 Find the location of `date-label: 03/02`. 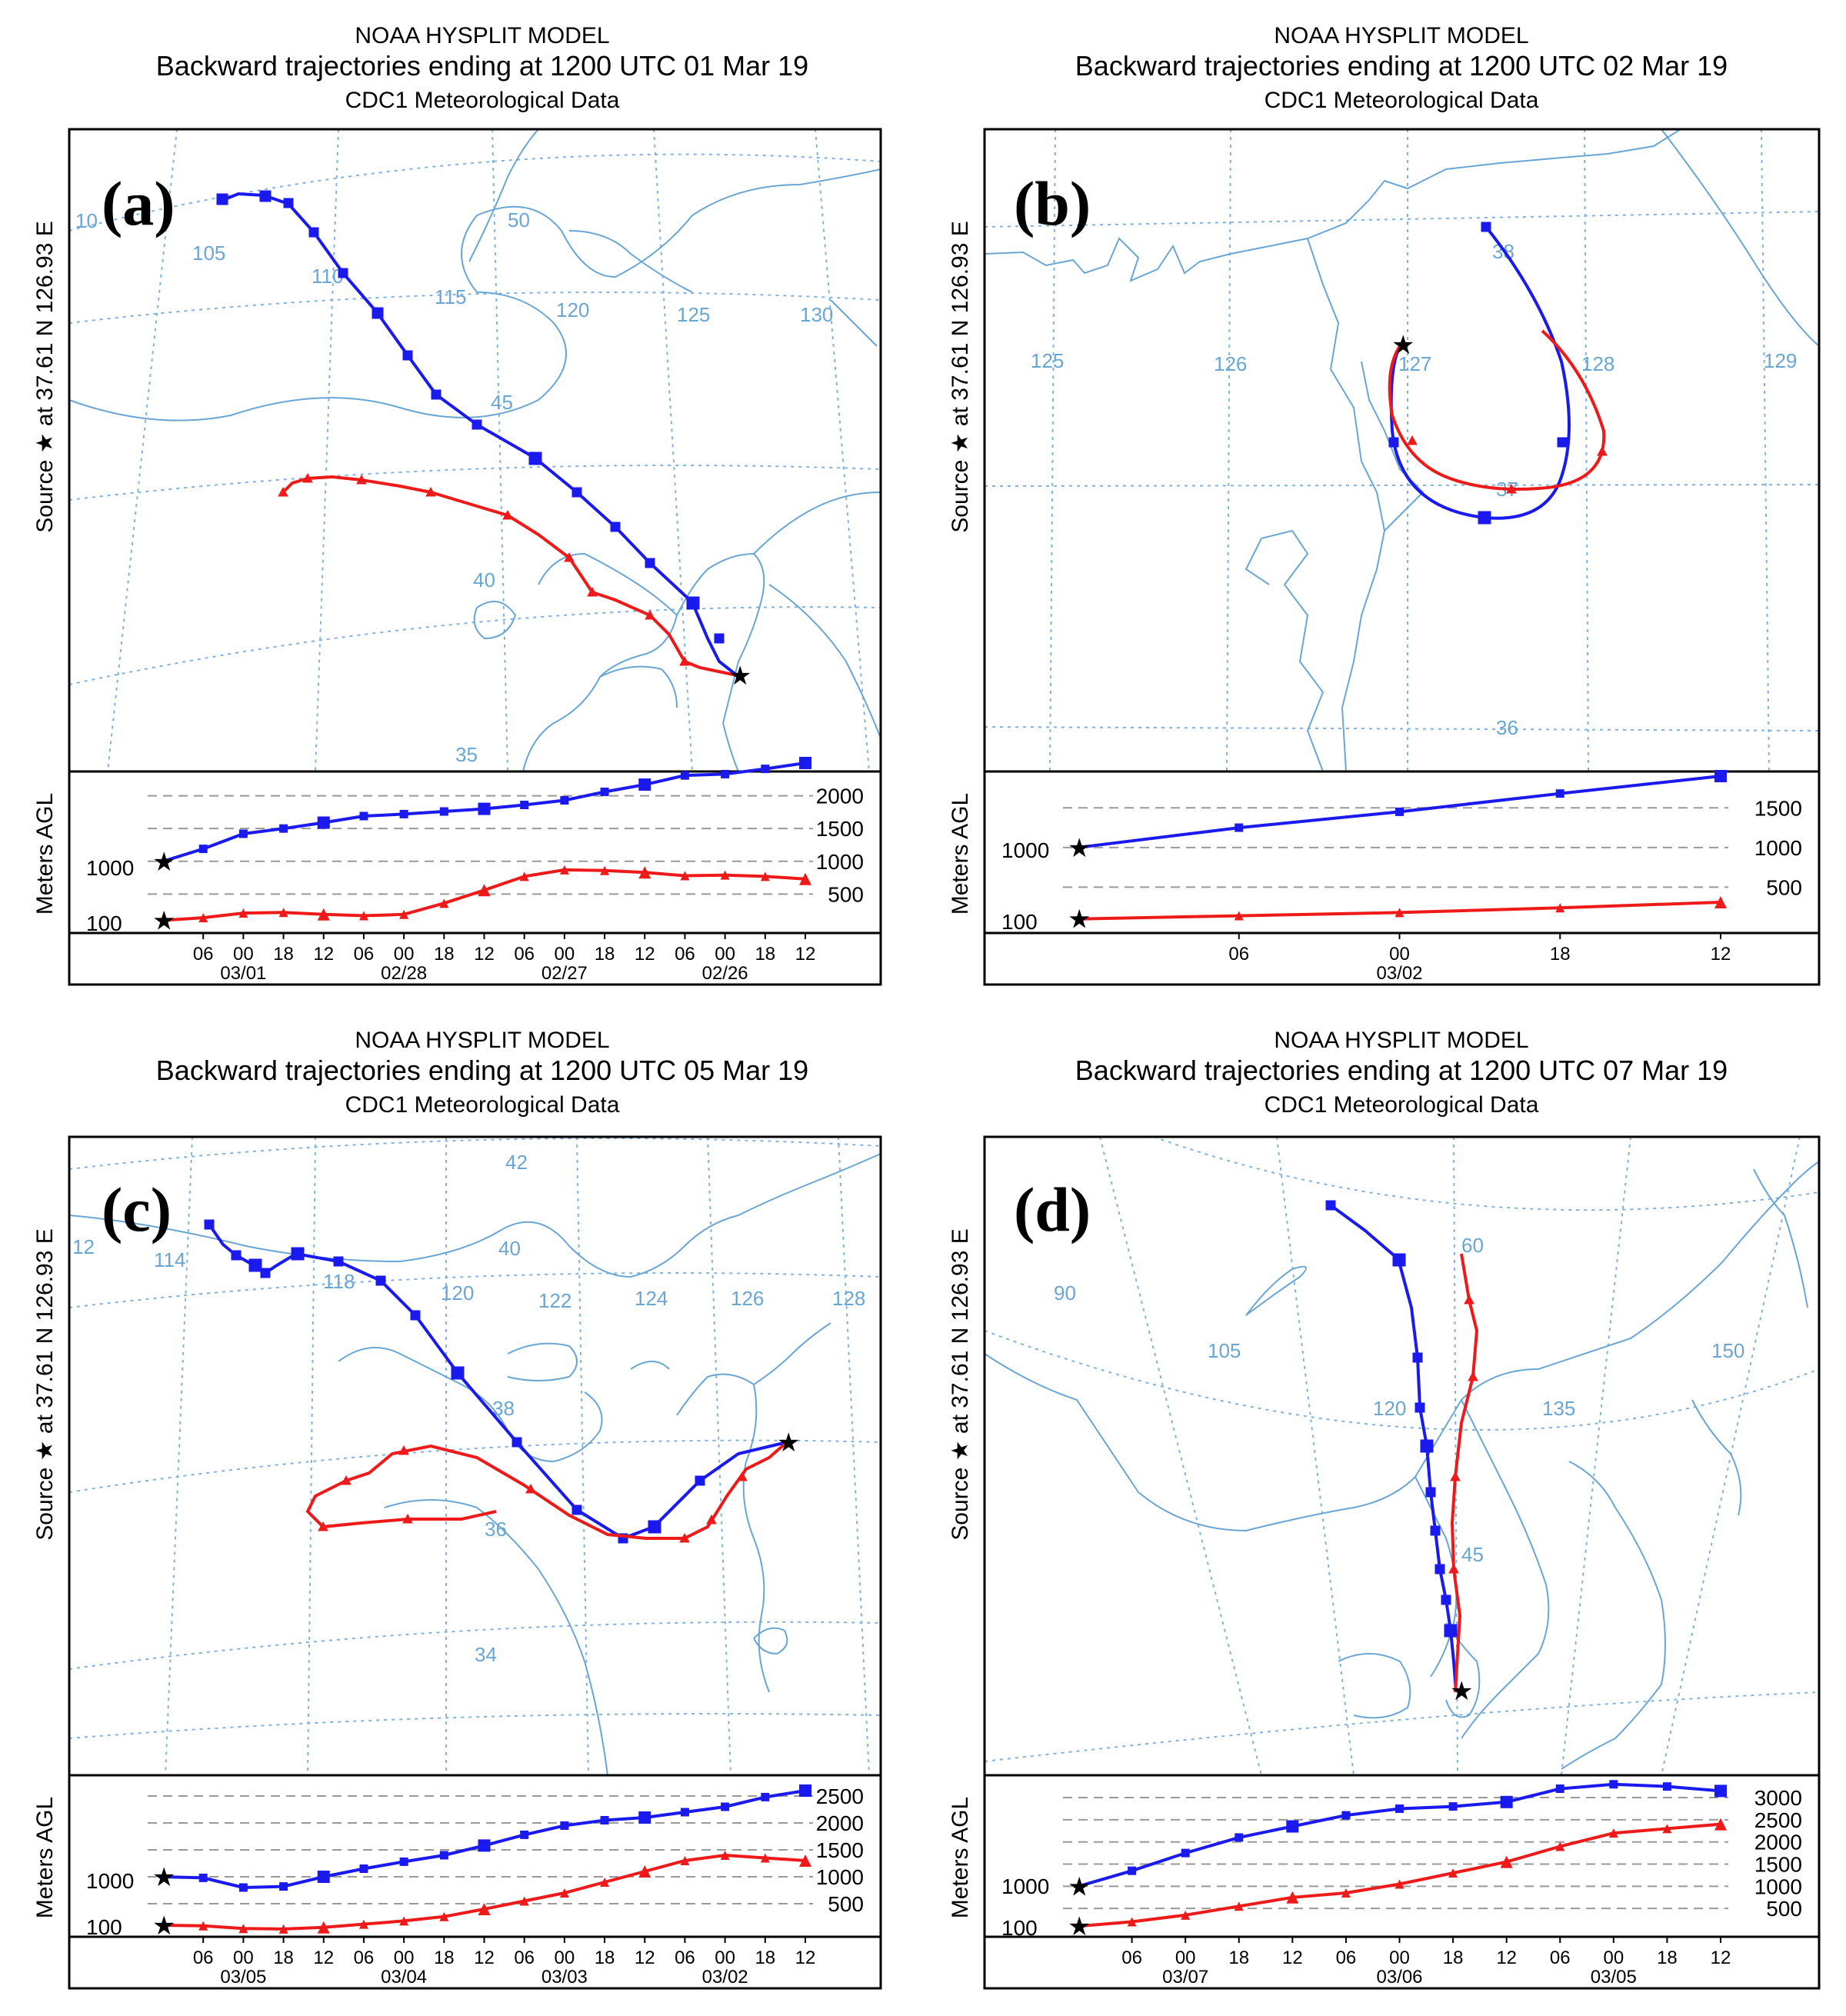

date-label: 03/02 is located at coordinates (725, 1977).